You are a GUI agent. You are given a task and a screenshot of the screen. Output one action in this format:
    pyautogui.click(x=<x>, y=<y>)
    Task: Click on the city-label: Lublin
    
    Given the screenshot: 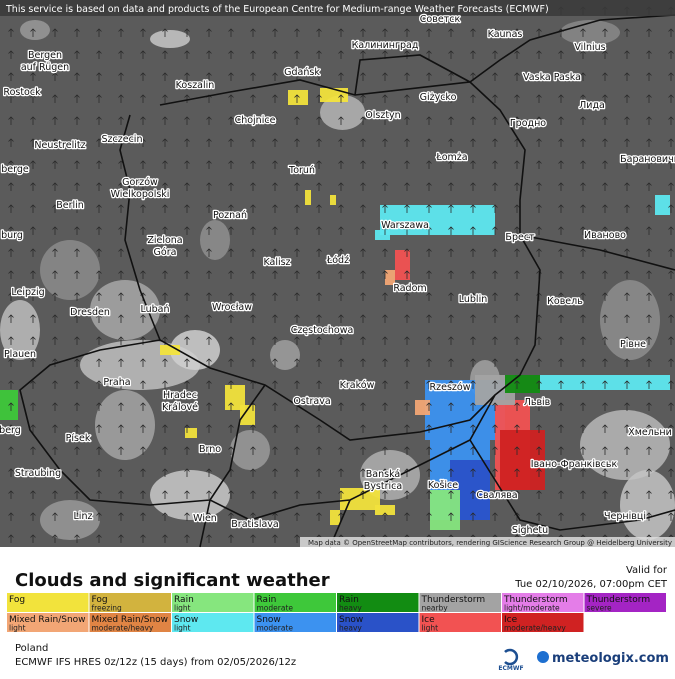 What is the action you would take?
    pyautogui.click(x=473, y=299)
    